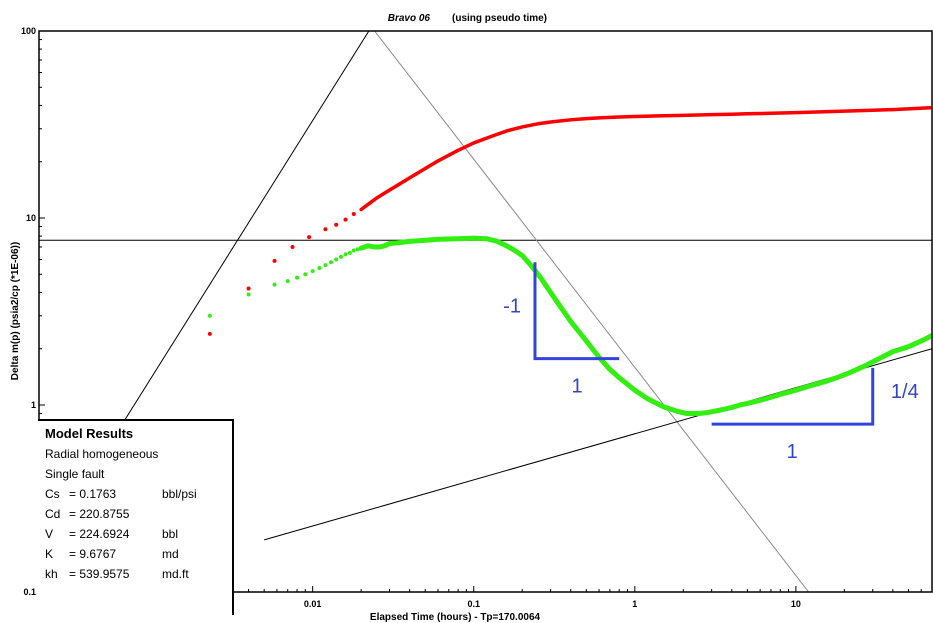  What do you see at coordinates (93, 494) in the screenshot?
I see `param-value: = 0.1763` at bounding box center [93, 494].